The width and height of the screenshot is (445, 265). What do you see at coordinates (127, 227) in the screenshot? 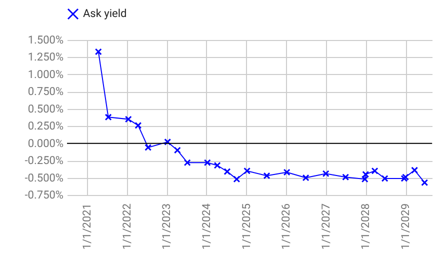
I see `x-tick-label: 1/1/2022` at bounding box center [127, 227].